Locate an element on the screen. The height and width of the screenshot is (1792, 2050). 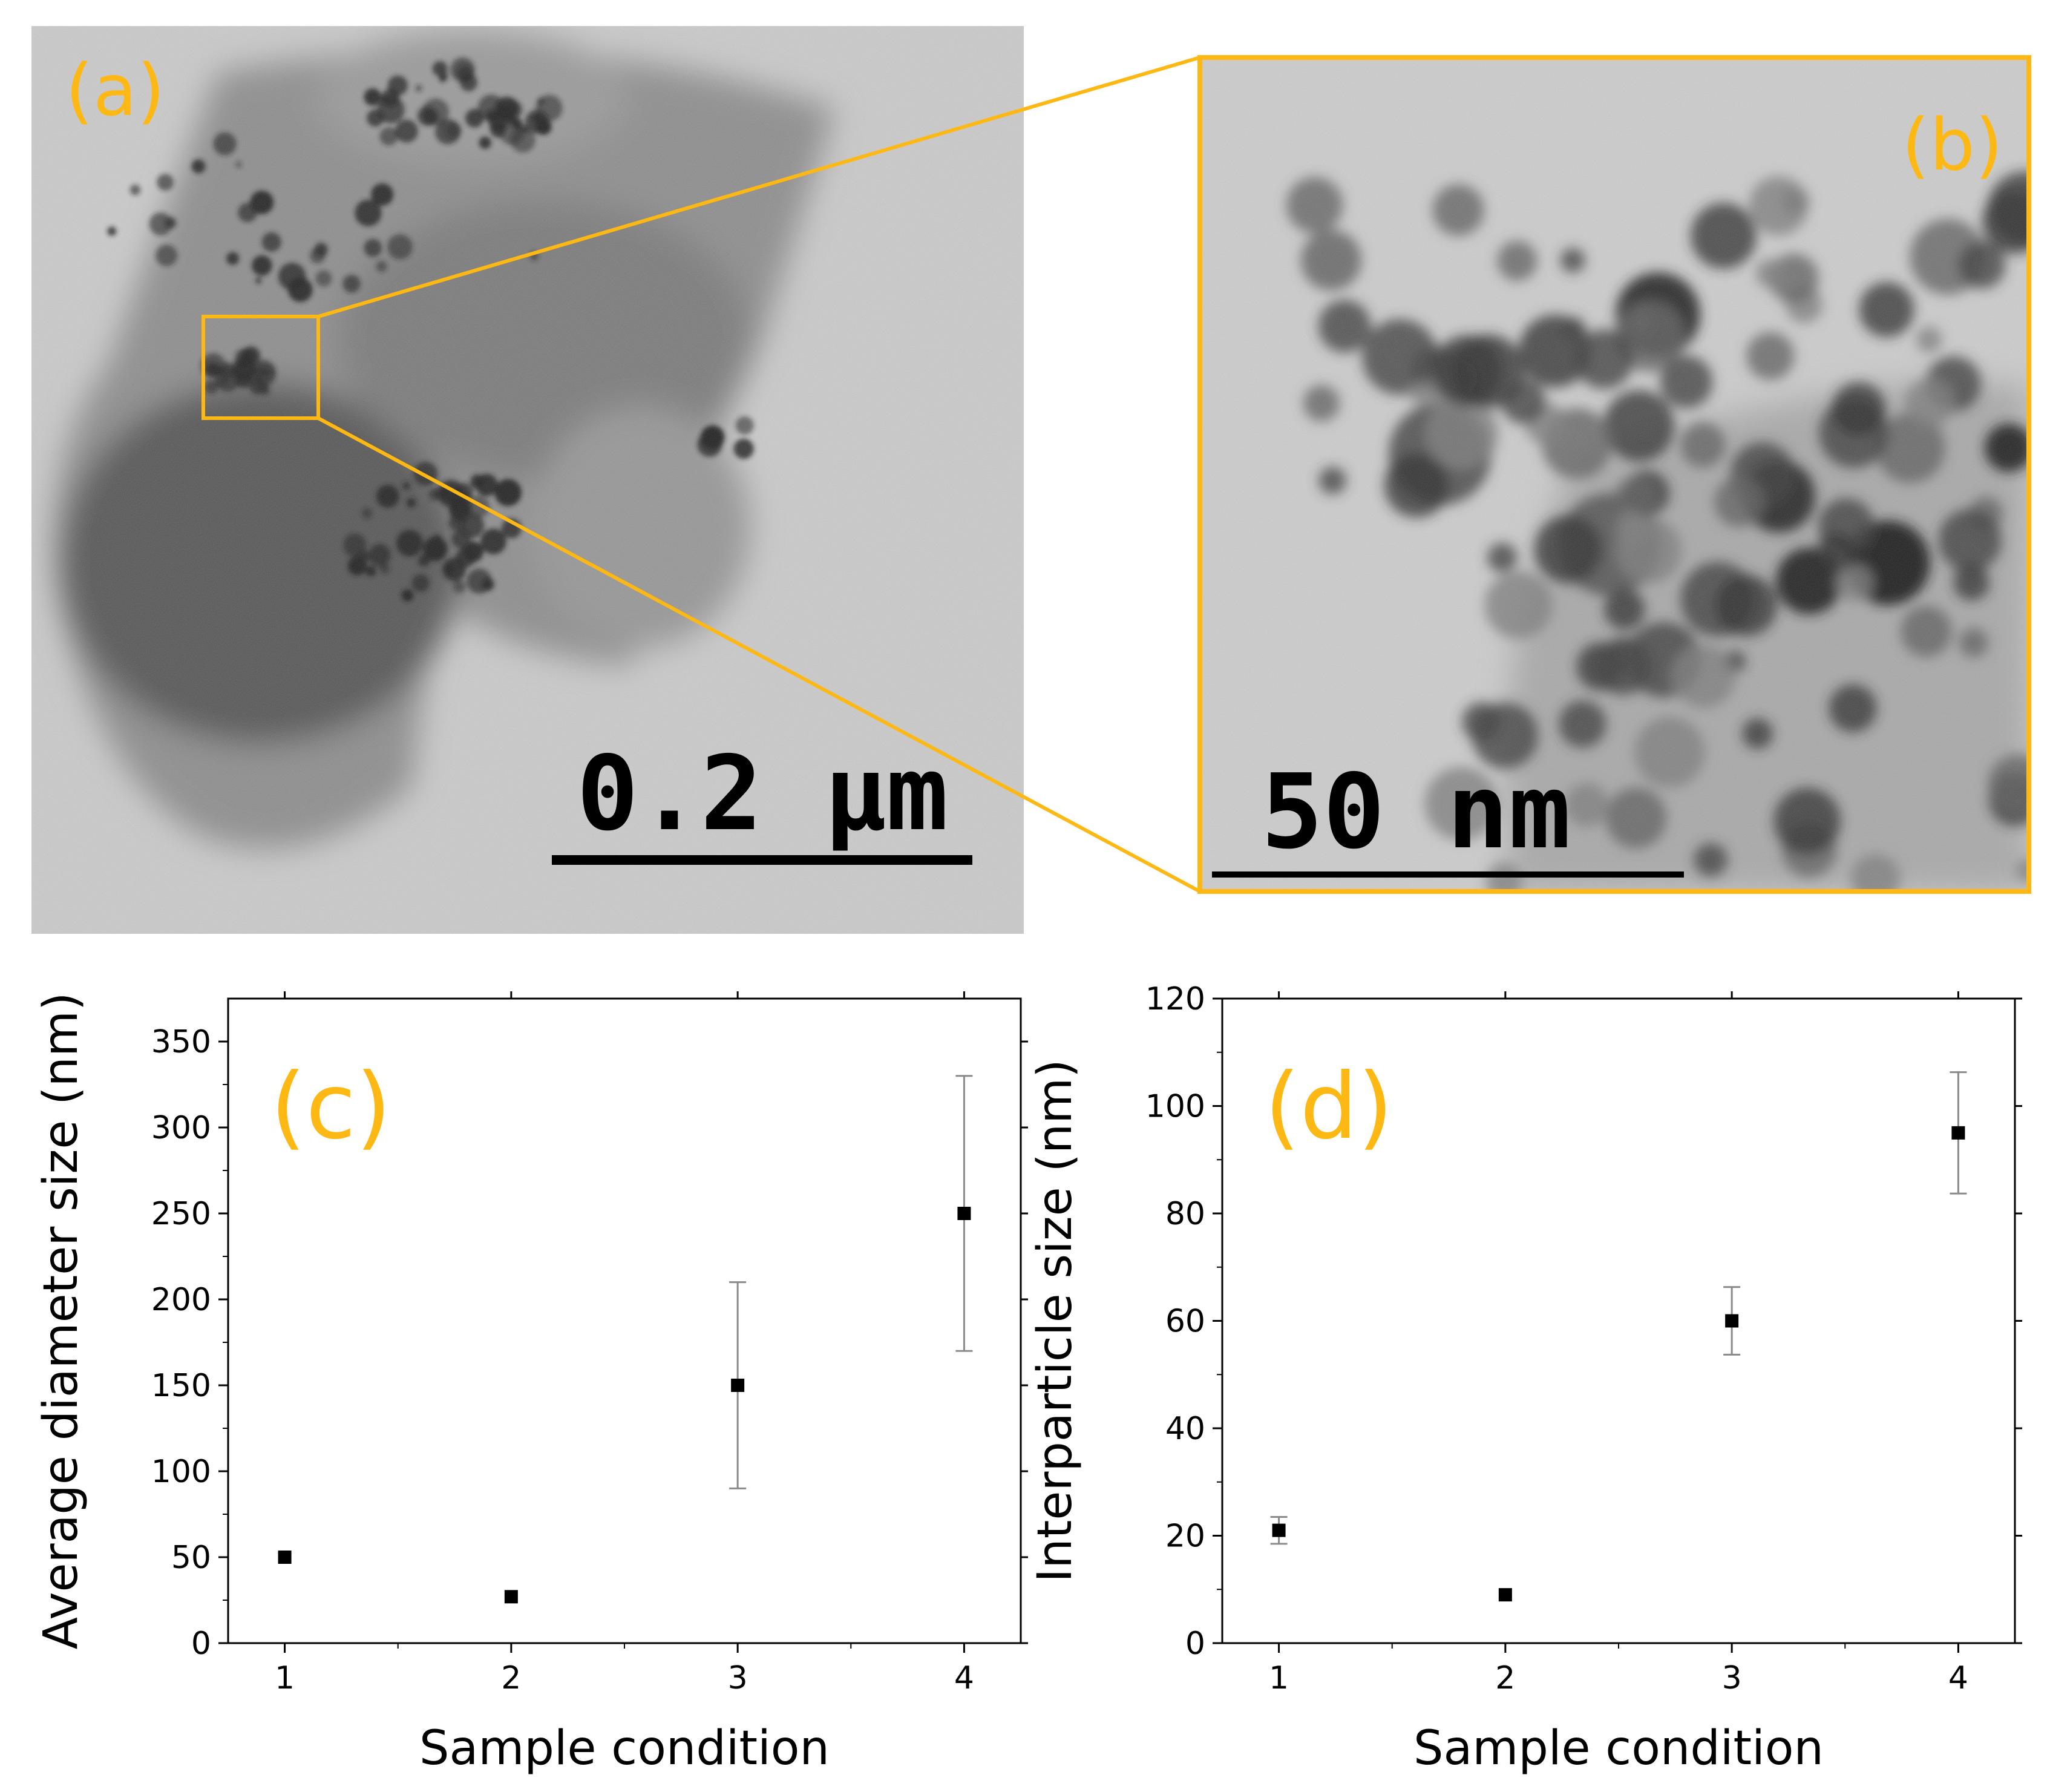
y-tick-label: 80 is located at coordinates (1185, 1214).